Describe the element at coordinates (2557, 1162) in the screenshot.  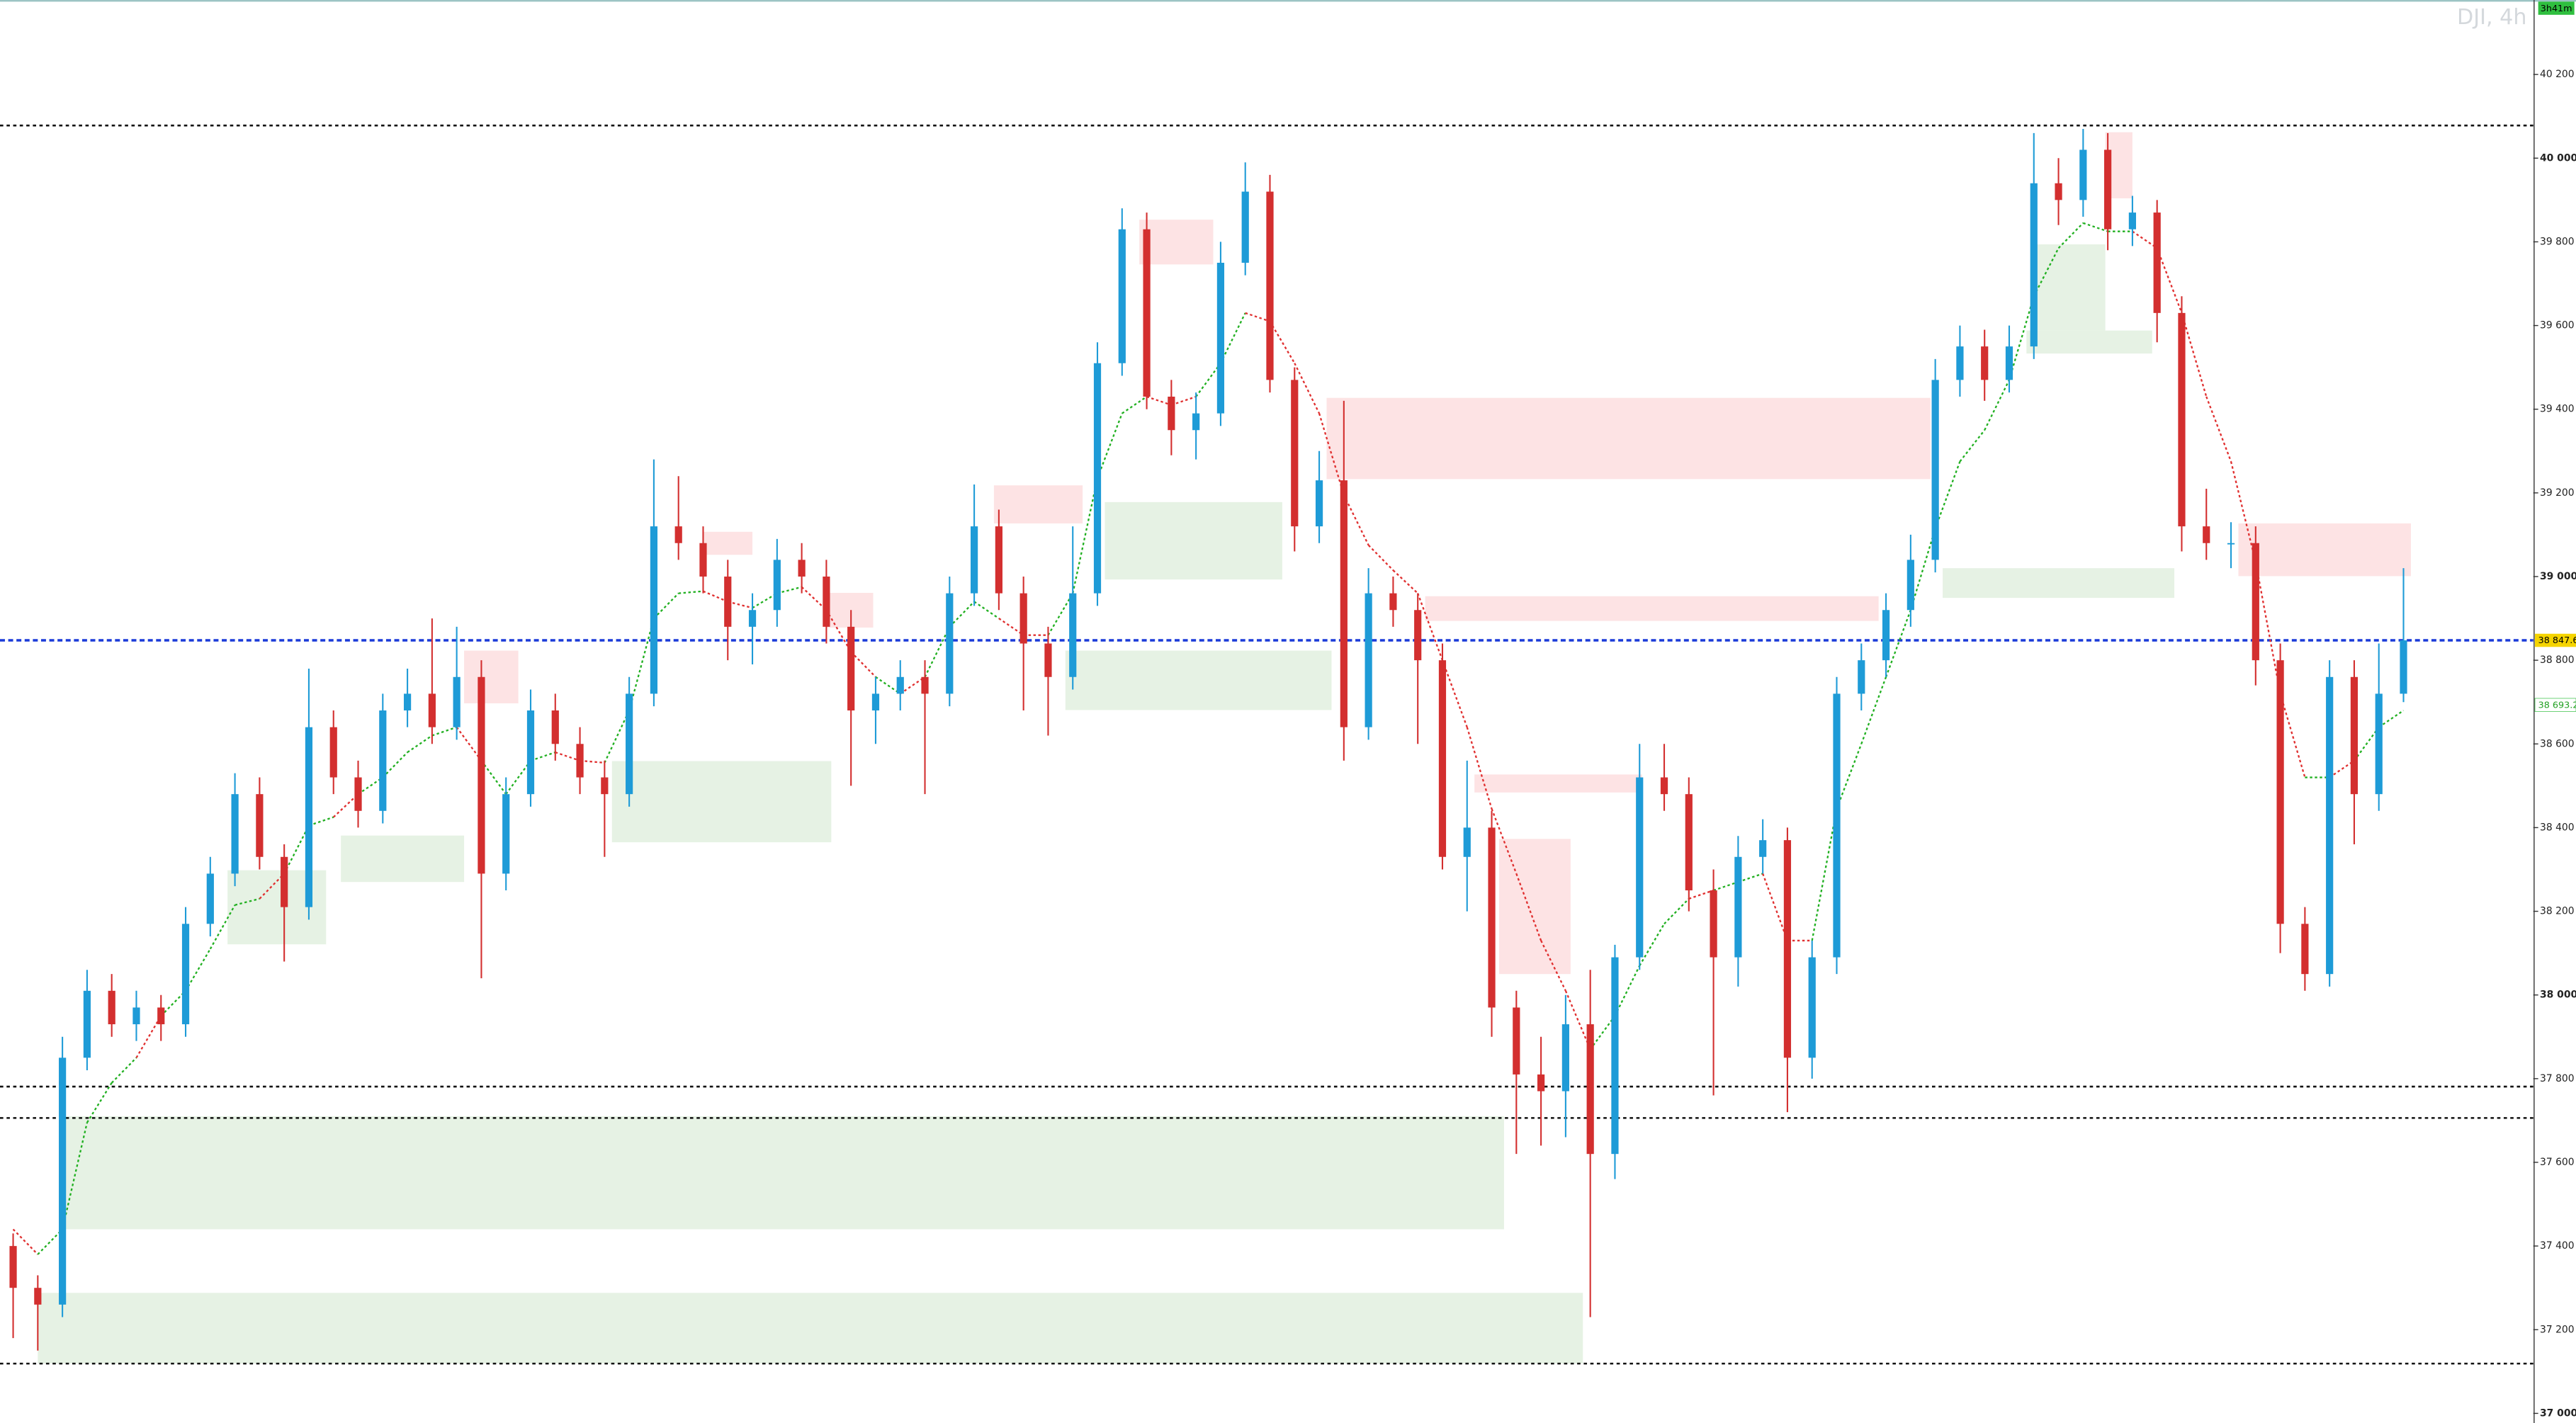
I see `y-tick-label: 37 600` at that location.